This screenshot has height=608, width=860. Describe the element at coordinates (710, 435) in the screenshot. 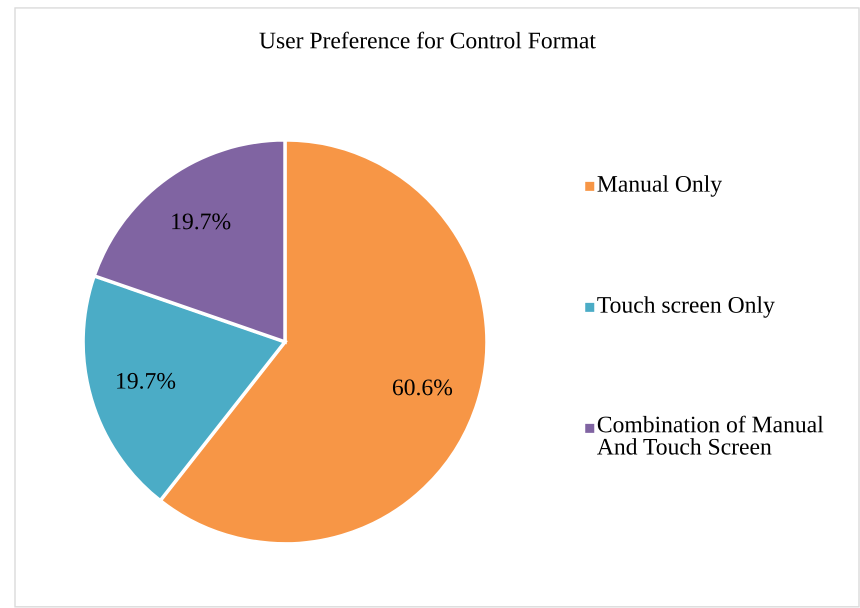

I see `legend-label: Combination of Manual And Touch Screen` at that location.